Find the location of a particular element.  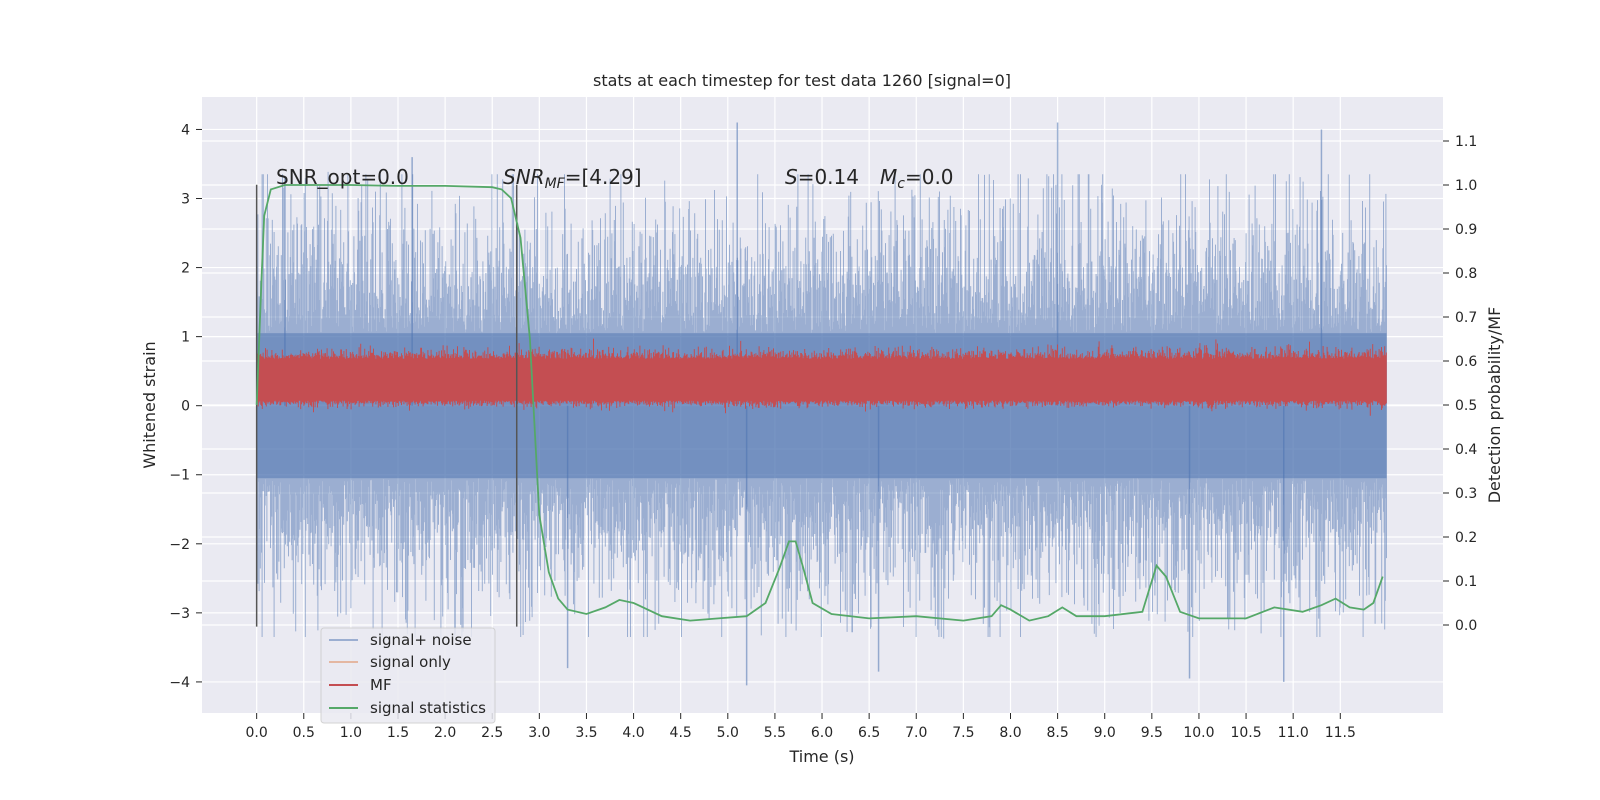

y-right-tick-label: 0.4 is located at coordinates (1466, 450).